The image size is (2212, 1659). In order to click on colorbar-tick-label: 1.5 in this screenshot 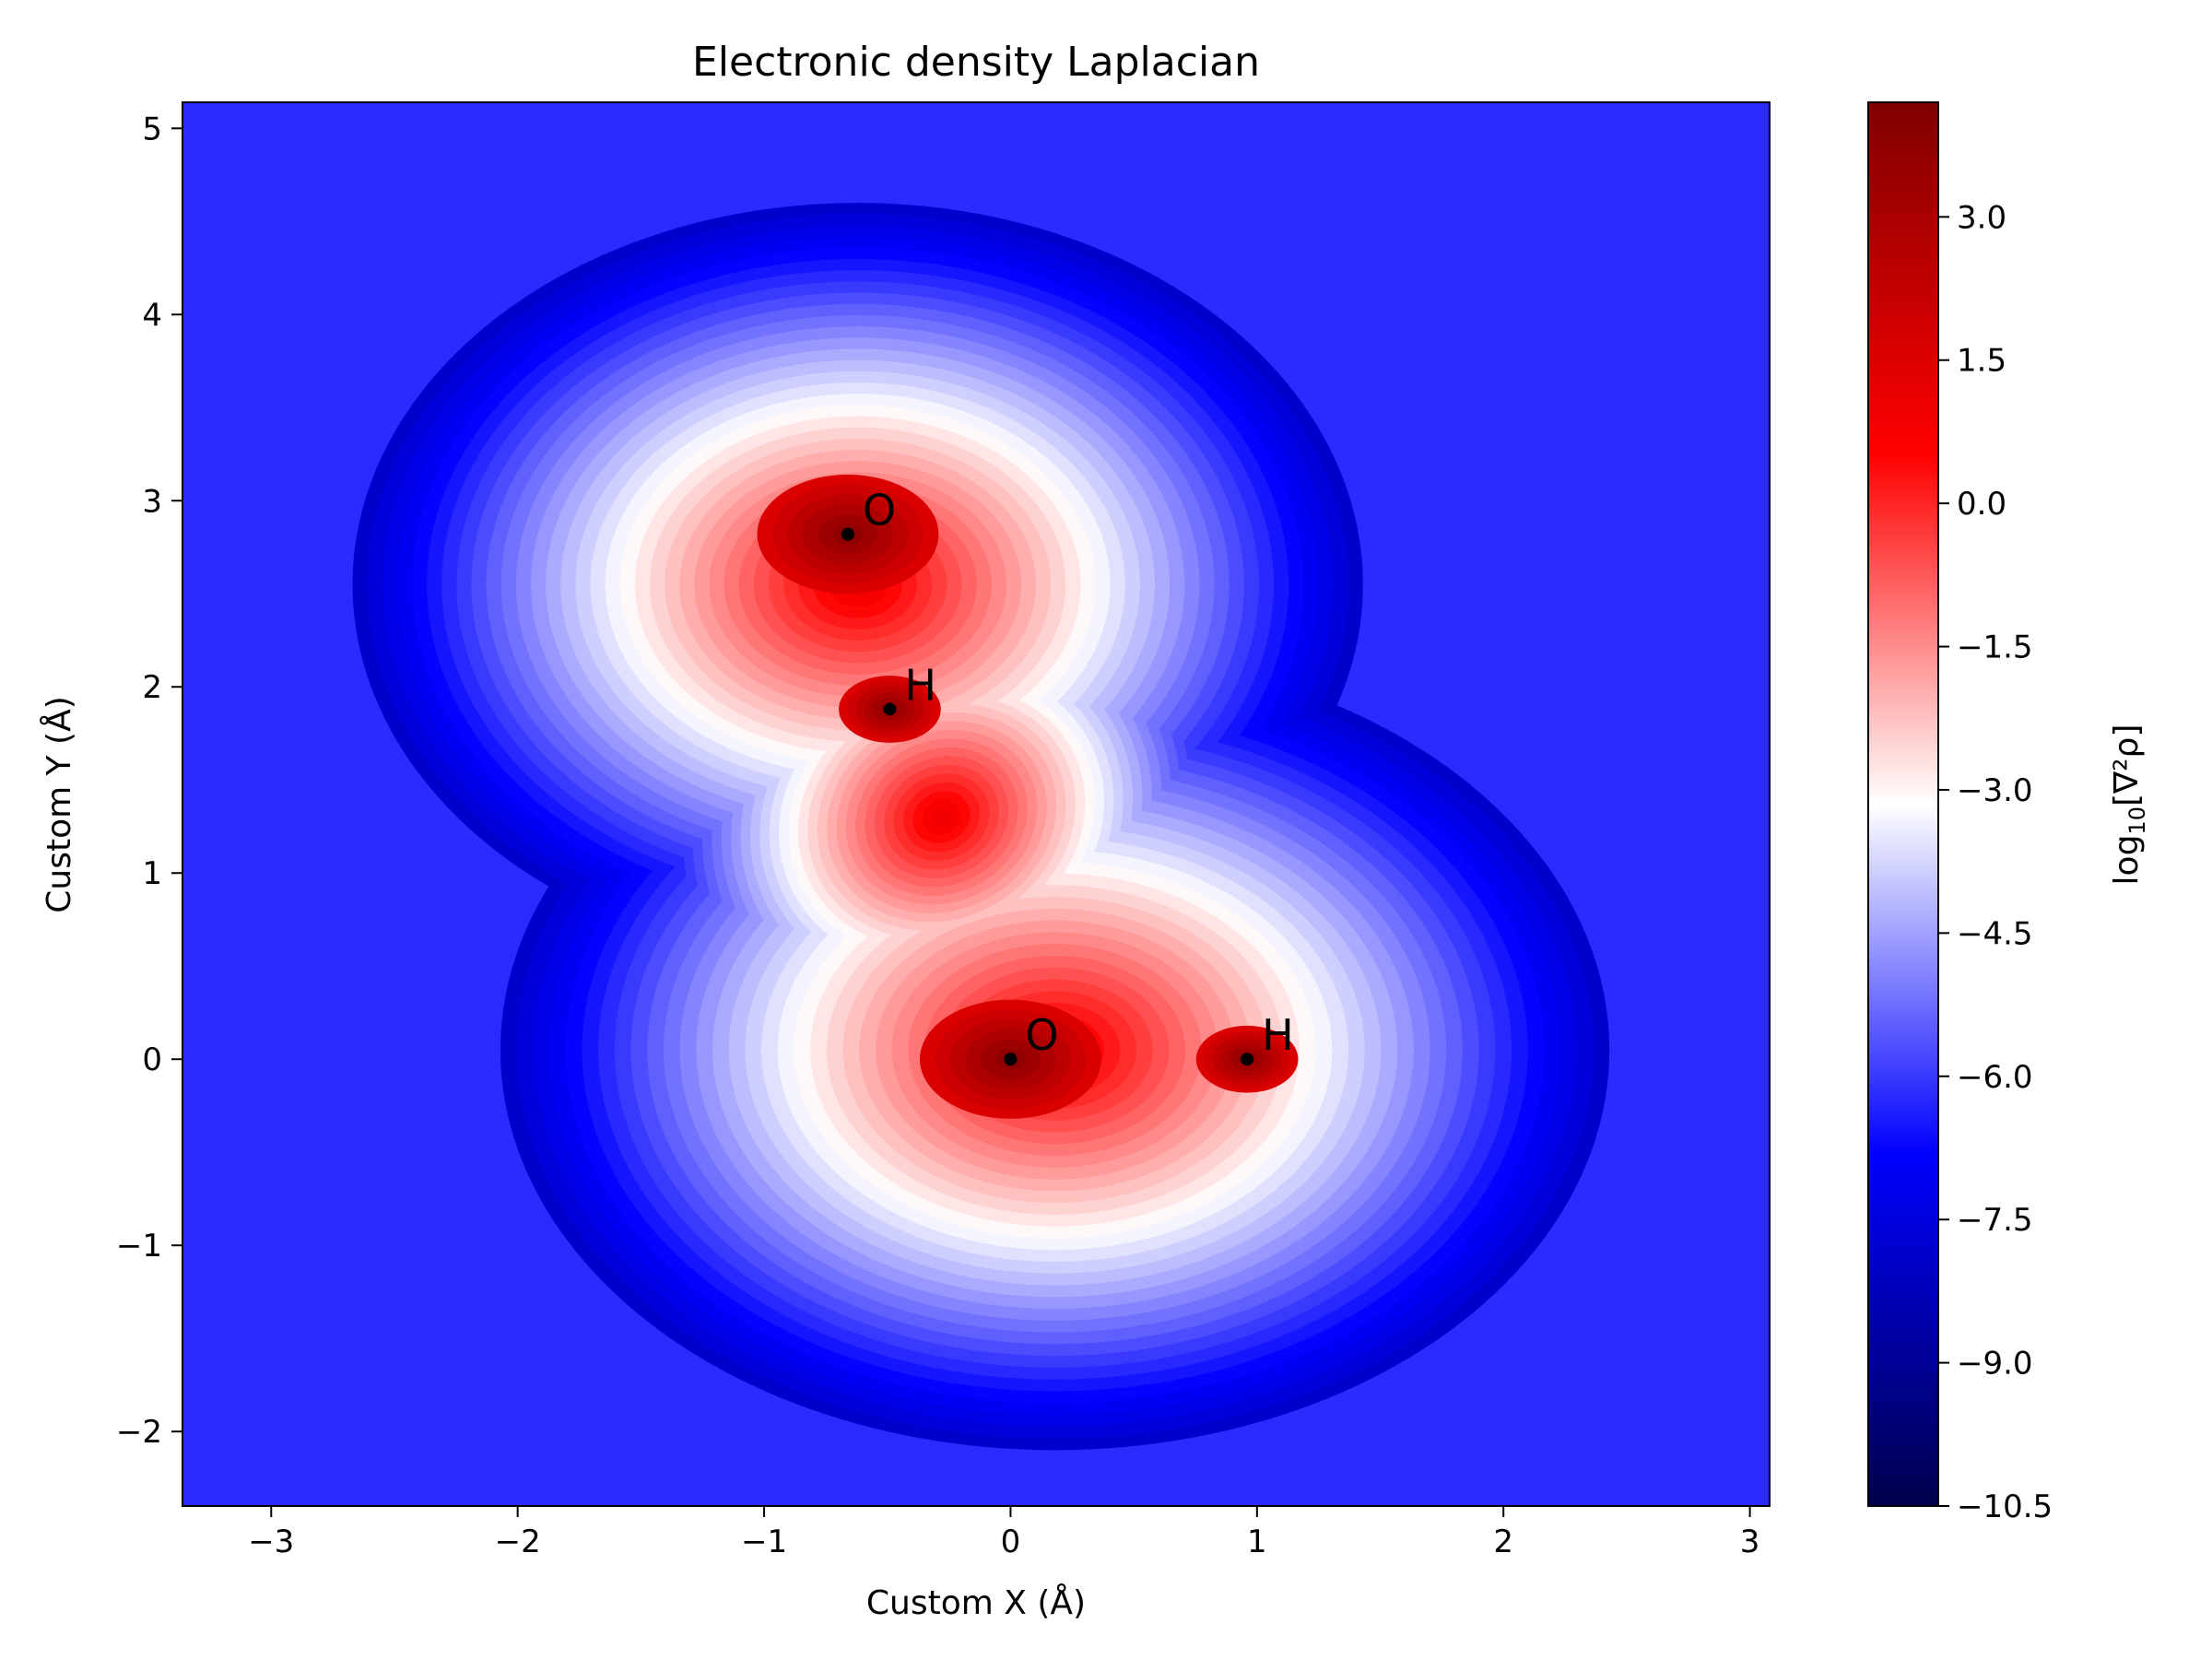, I will do `click(1981, 361)`.